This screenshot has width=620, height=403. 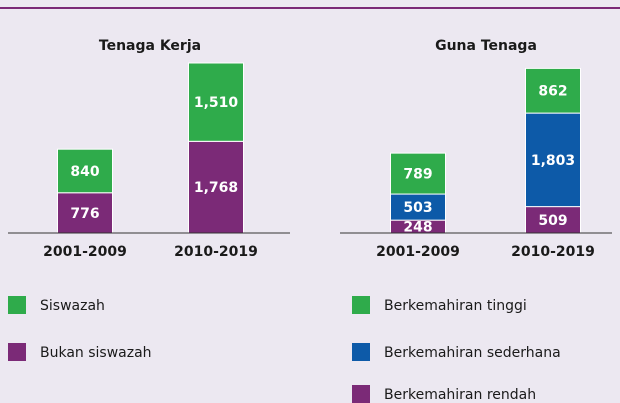 What do you see at coordinates (96, 353) in the screenshot?
I see `legend-label: Bukan siswazah` at bounding box center [96, 353].